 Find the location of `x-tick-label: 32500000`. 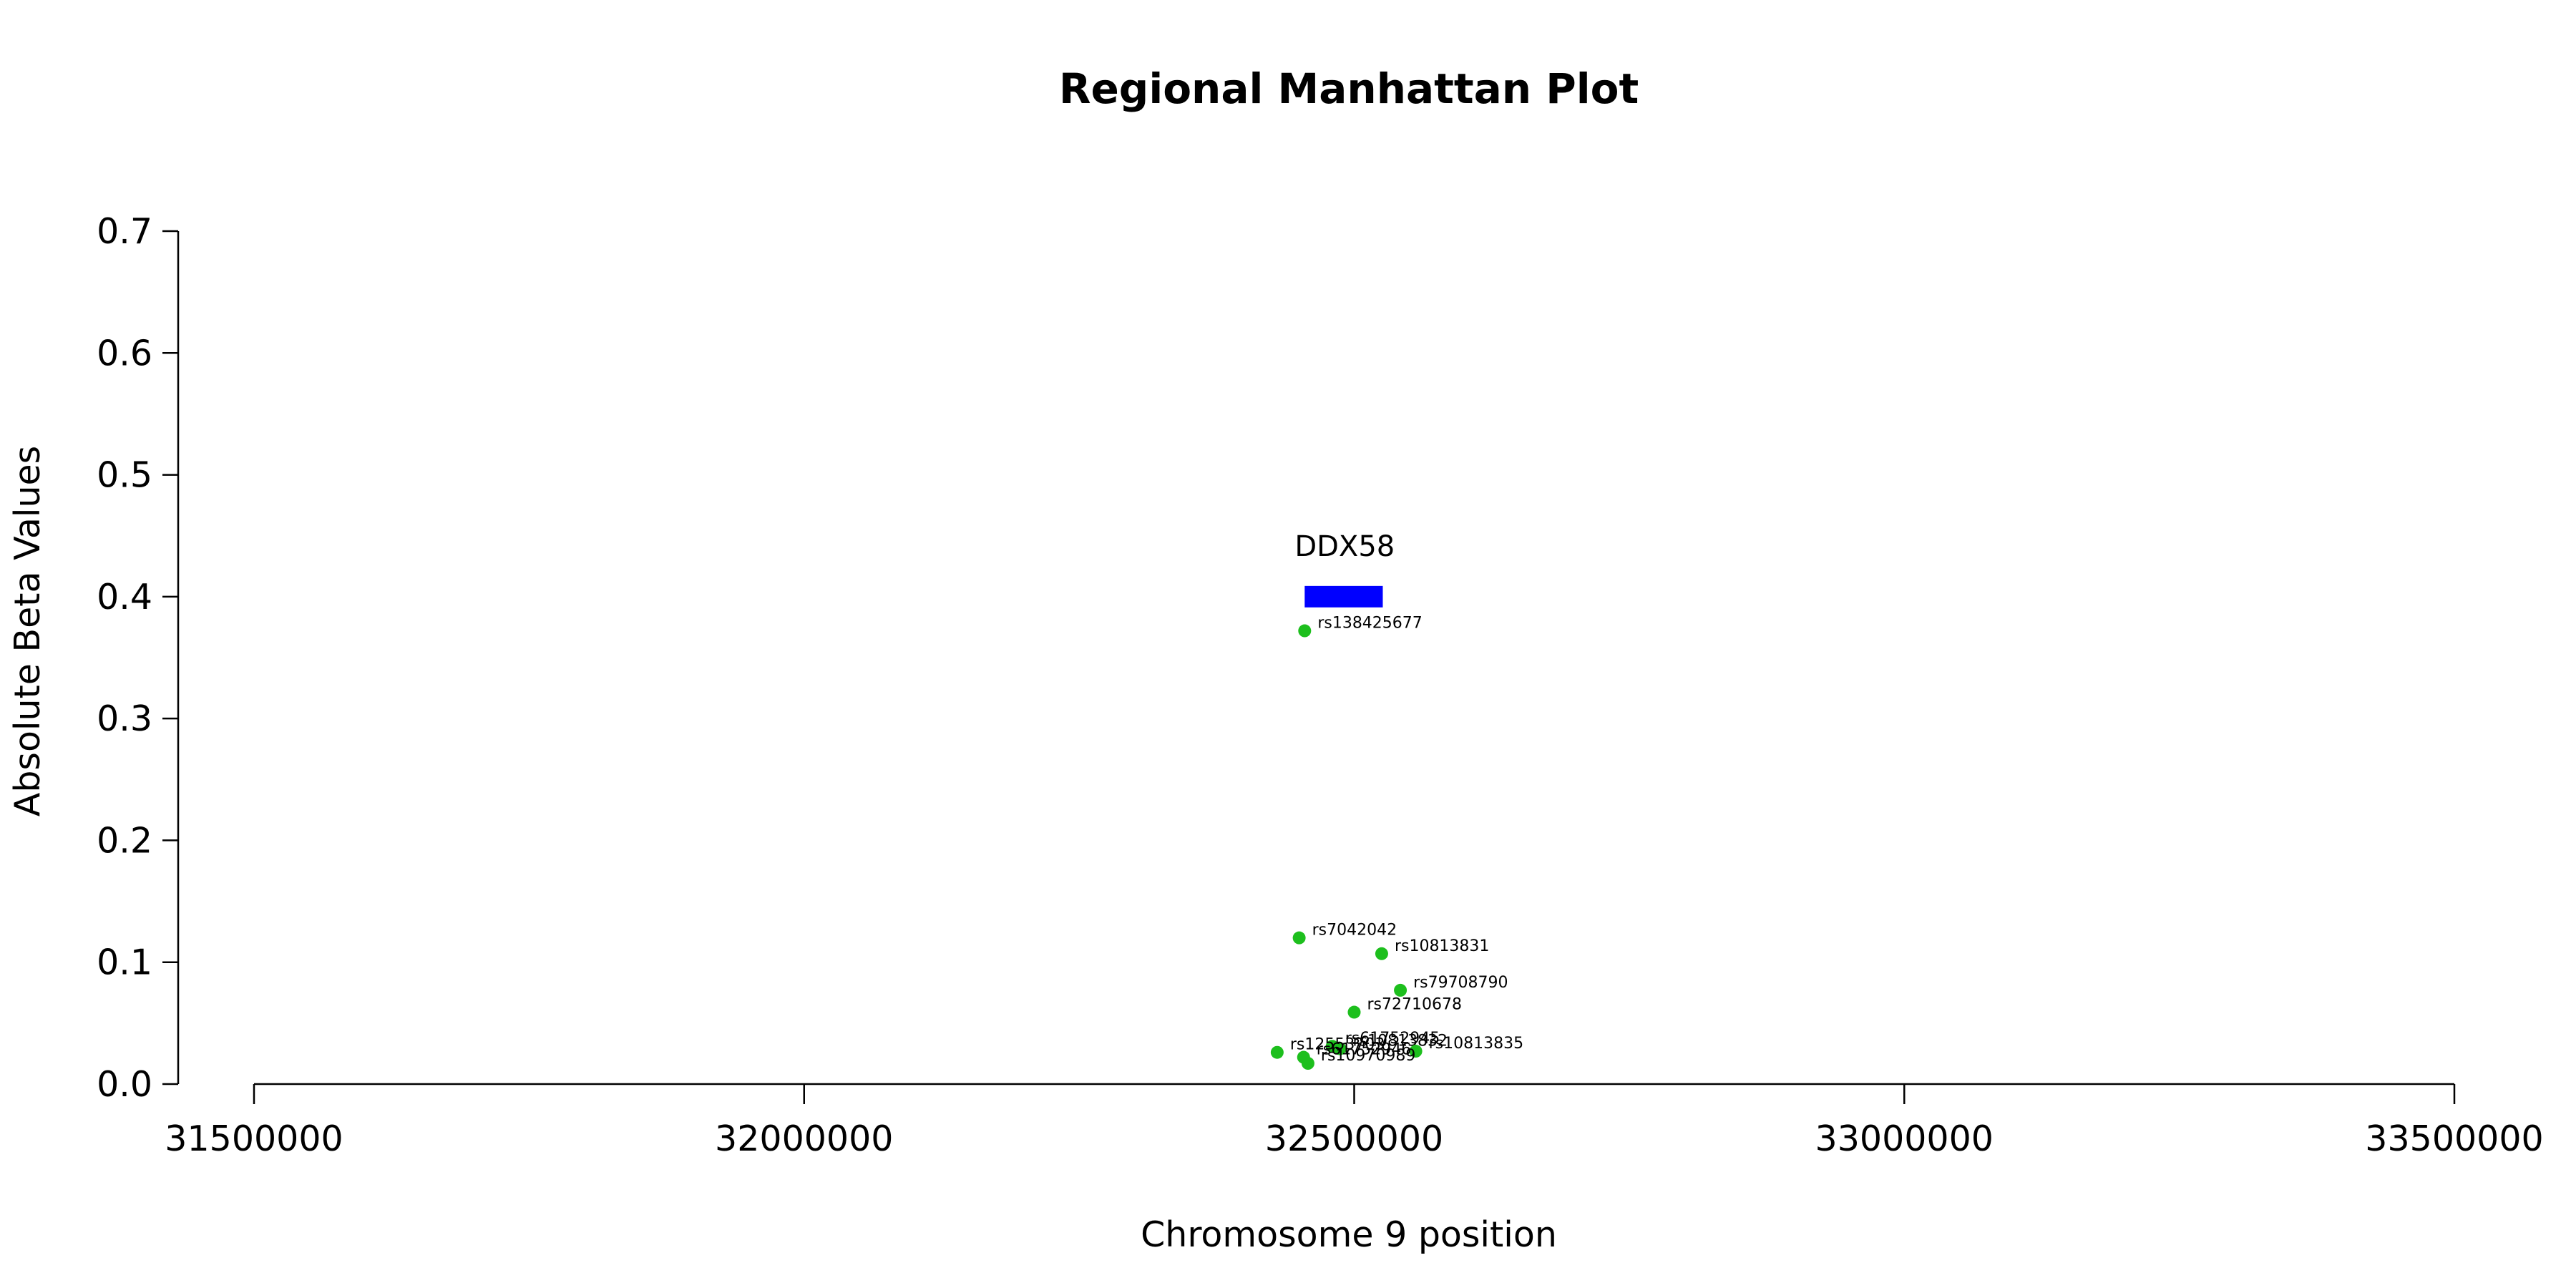

x-tick-label: 32500000 is located at coordinates (1354, 1138).